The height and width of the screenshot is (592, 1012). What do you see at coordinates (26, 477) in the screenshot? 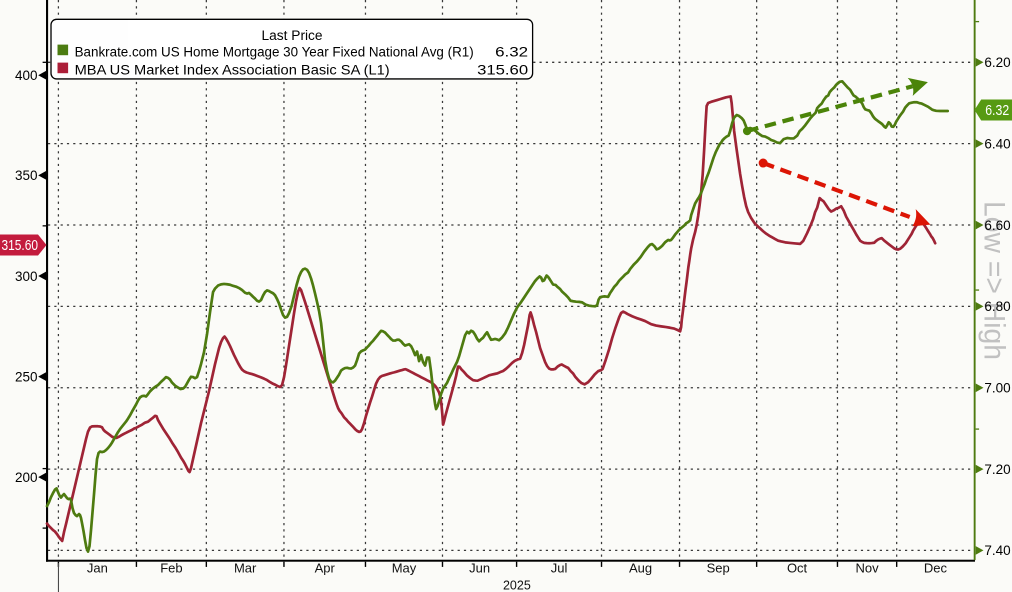
I see `svg-text: 200` at bounding box center [26, 477].